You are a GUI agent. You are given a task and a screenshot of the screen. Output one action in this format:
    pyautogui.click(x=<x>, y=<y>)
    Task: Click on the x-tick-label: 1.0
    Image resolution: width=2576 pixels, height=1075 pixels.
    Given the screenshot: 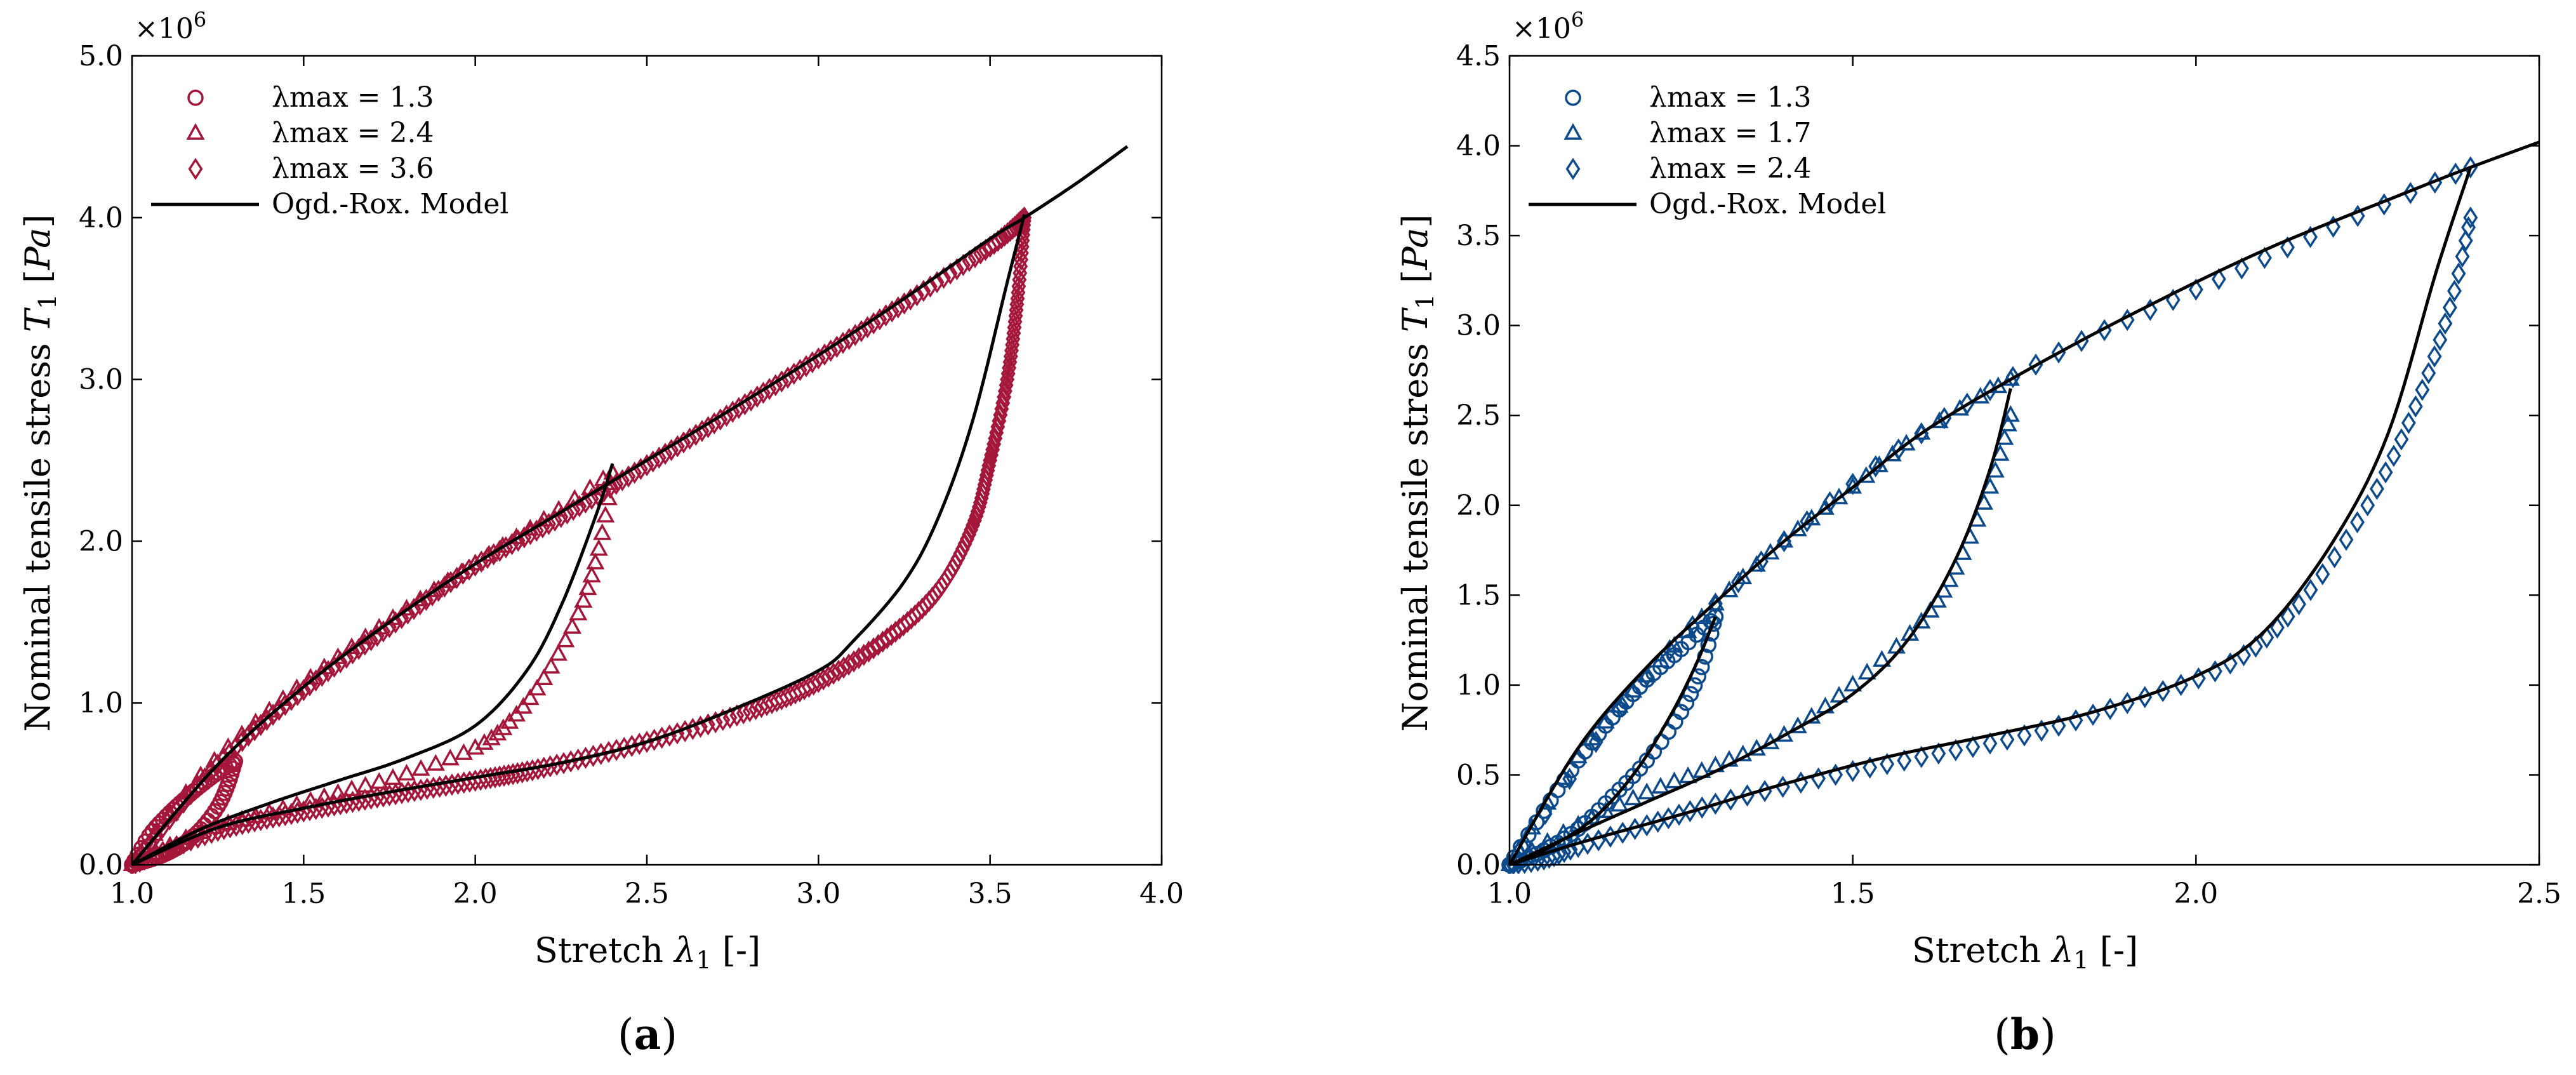 What is the action you would take?
    pyautogui.click(x=132, y=894)
    